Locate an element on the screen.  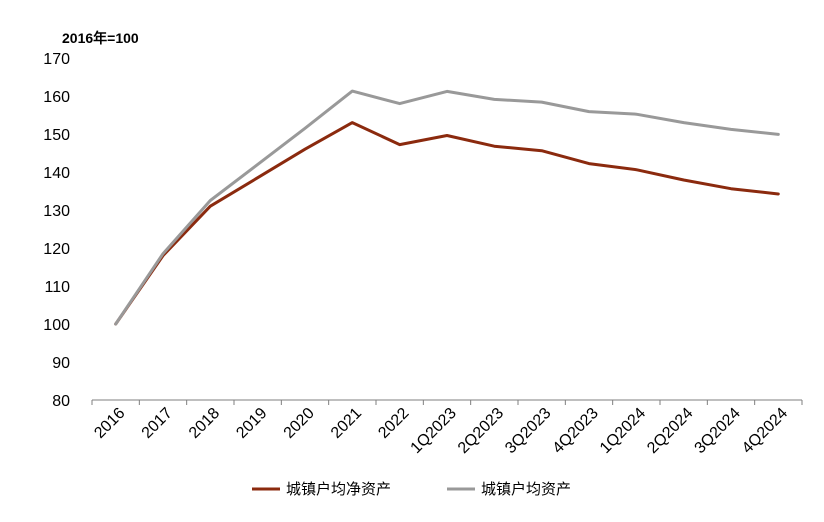
x-tick-label: 2Q2023 is located at coordinates (481, 431).